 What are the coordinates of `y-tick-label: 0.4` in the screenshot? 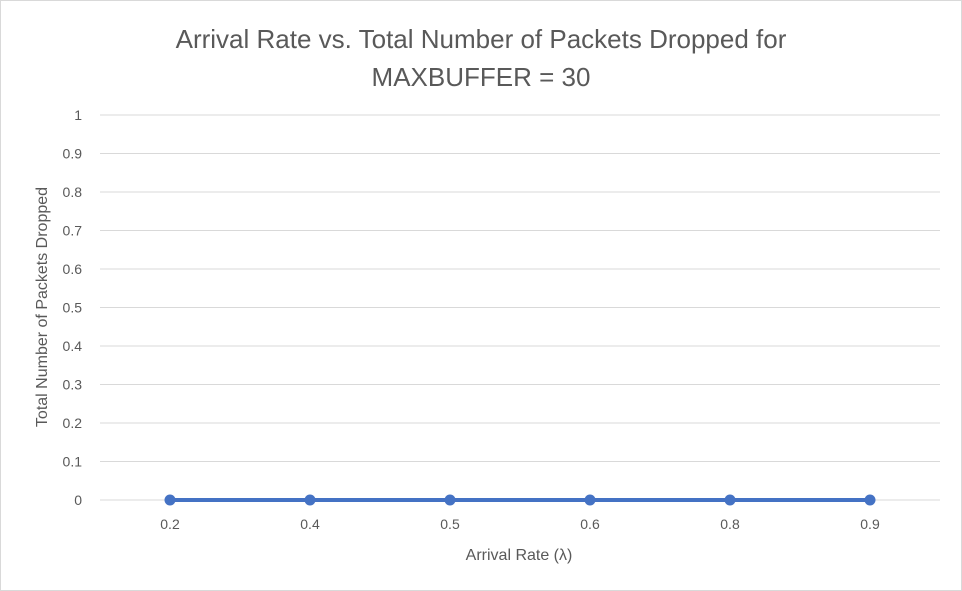 It's located at (73, 346).